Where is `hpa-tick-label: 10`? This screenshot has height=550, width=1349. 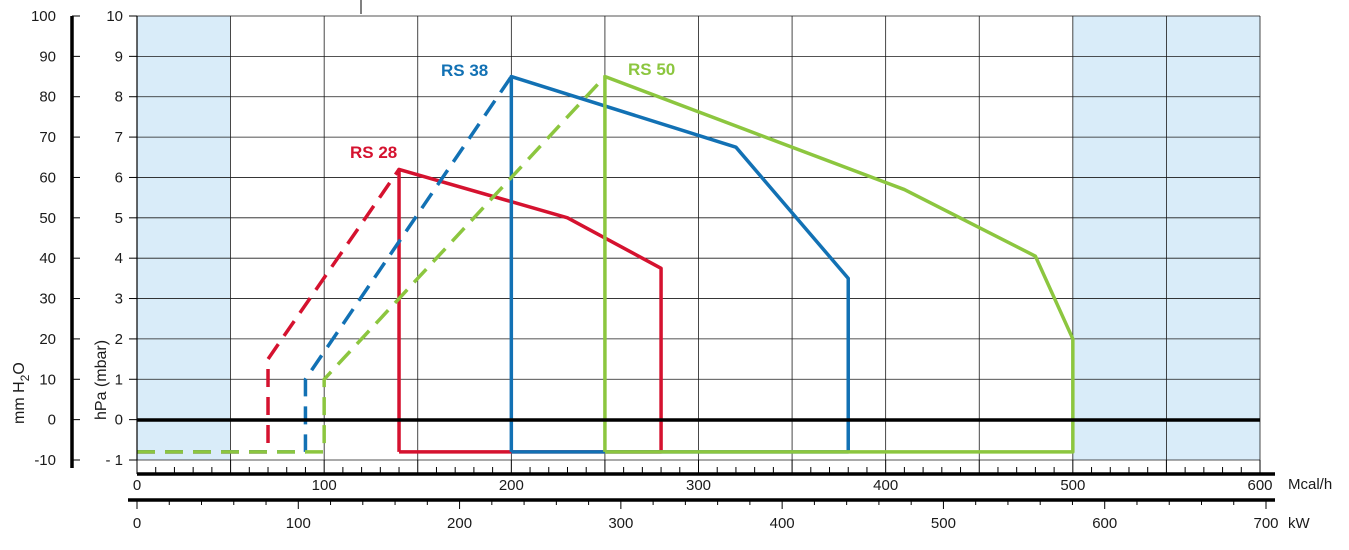
hpa-tick-label: 10 is located at coordinates (114, 16).